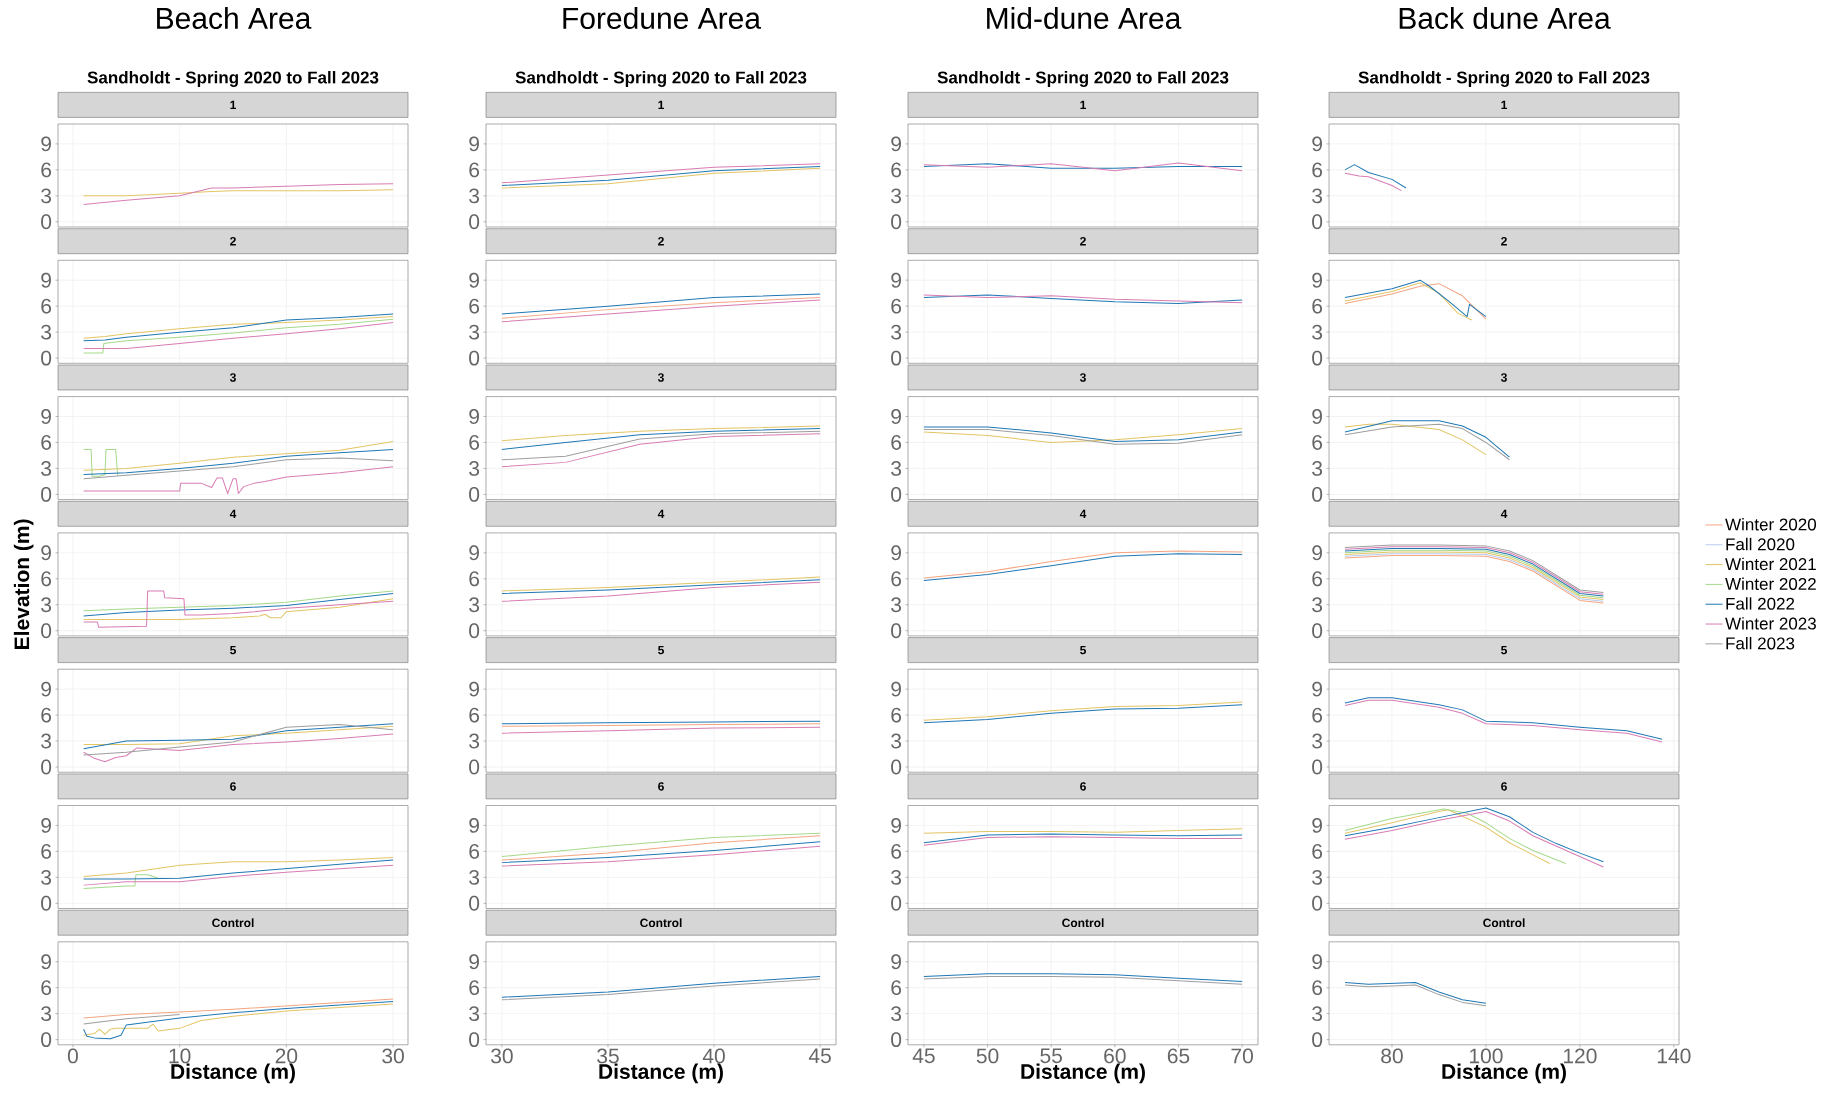 Image resolution: width=1844 pixels, height=1103 pixels. Describe the element at coordinates (987, 1056) in the screenshot. I see `x-tick-label: 50` at that location.